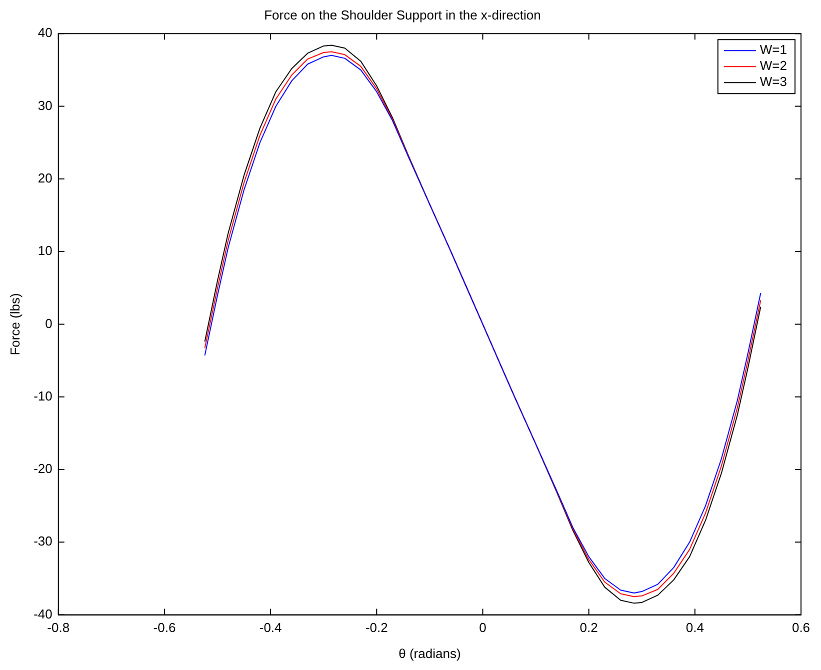  I want to click on y-tick-label: -10, so click(43, 396).